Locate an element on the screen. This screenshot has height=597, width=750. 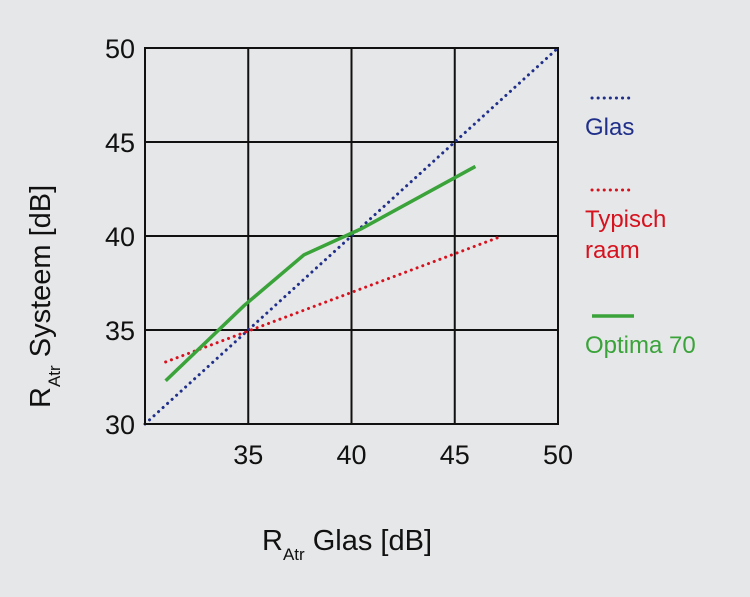
legend-label-typisch-raam: Typisch raam is located at coordinates (625, 235).